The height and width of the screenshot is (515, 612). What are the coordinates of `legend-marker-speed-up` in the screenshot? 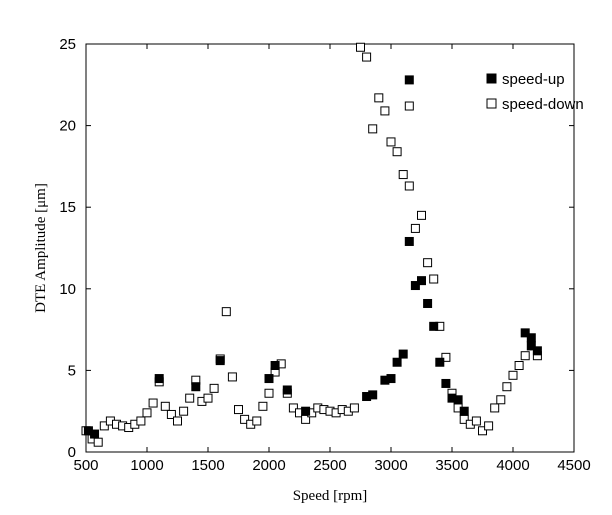 It's located at (491, 78).